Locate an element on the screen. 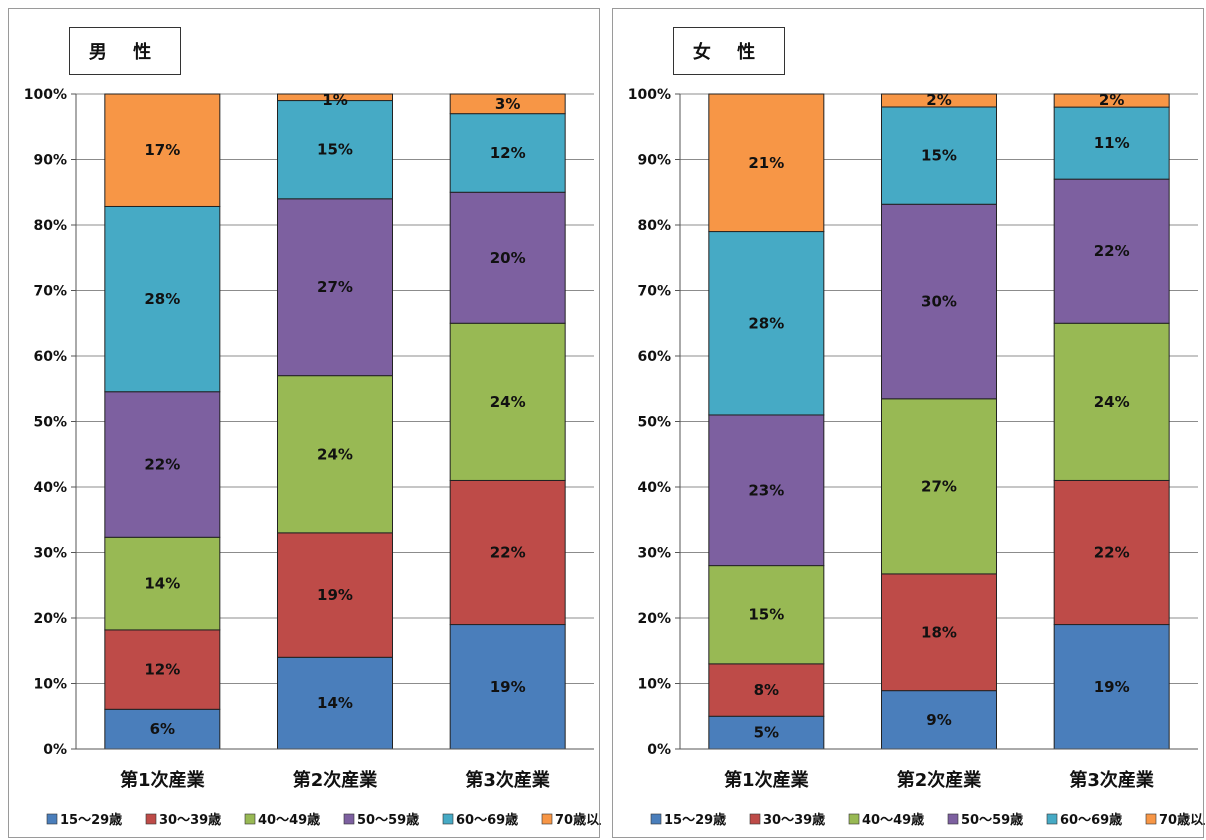  data-label: 11% is located at coordinates (1112, 143).